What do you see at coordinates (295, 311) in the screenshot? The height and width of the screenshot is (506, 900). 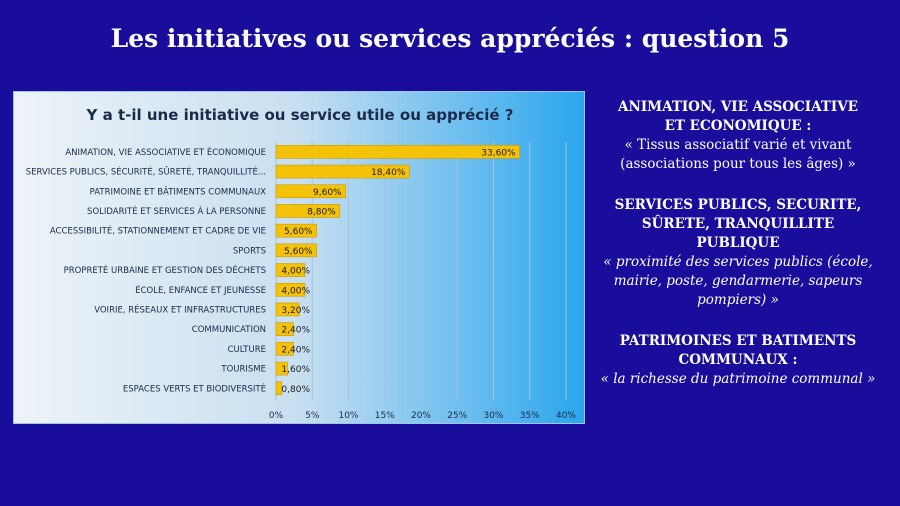 I see `data-label: 3,20%` at bounding box center [295, 311].